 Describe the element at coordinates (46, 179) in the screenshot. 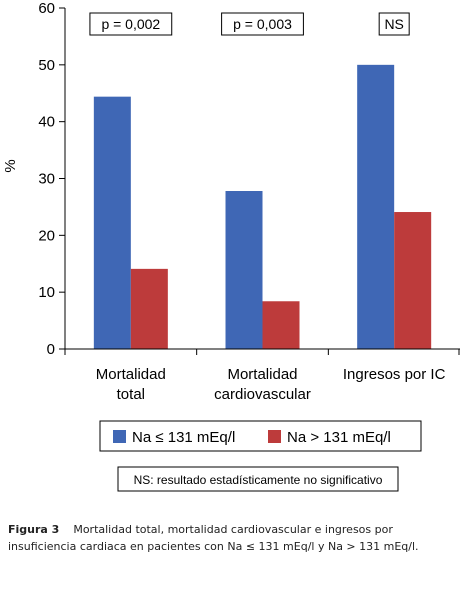

I see `y-tick-label: 30` at that location.